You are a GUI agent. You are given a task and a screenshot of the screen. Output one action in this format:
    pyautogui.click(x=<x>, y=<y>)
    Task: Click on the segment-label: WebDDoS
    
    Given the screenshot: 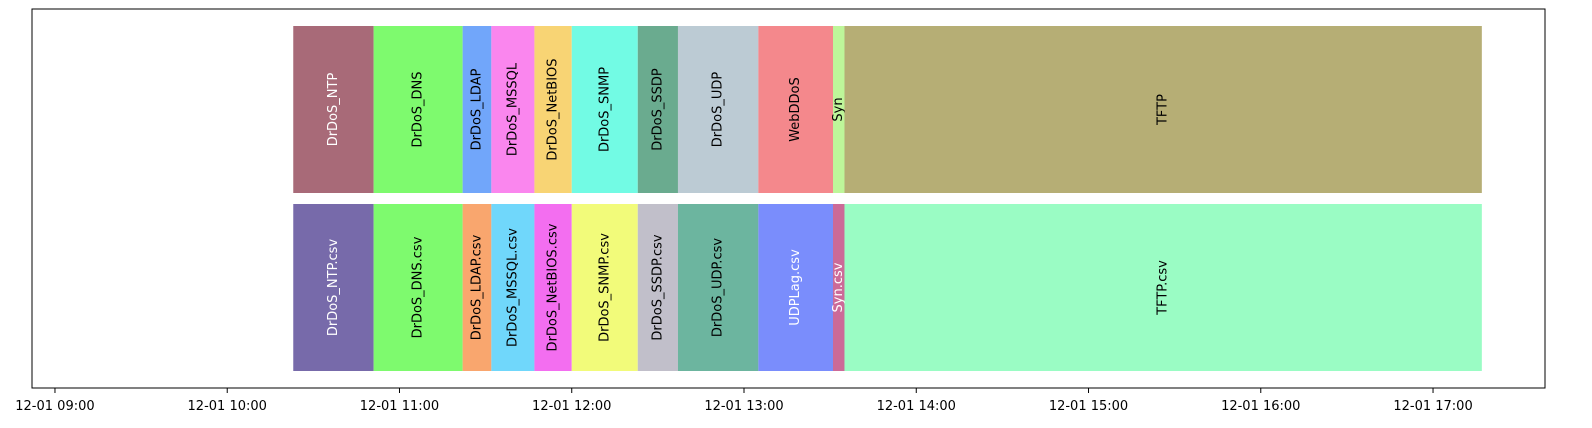 What is the action you would take?
    pyautogui.click(x=795, y=109)
    